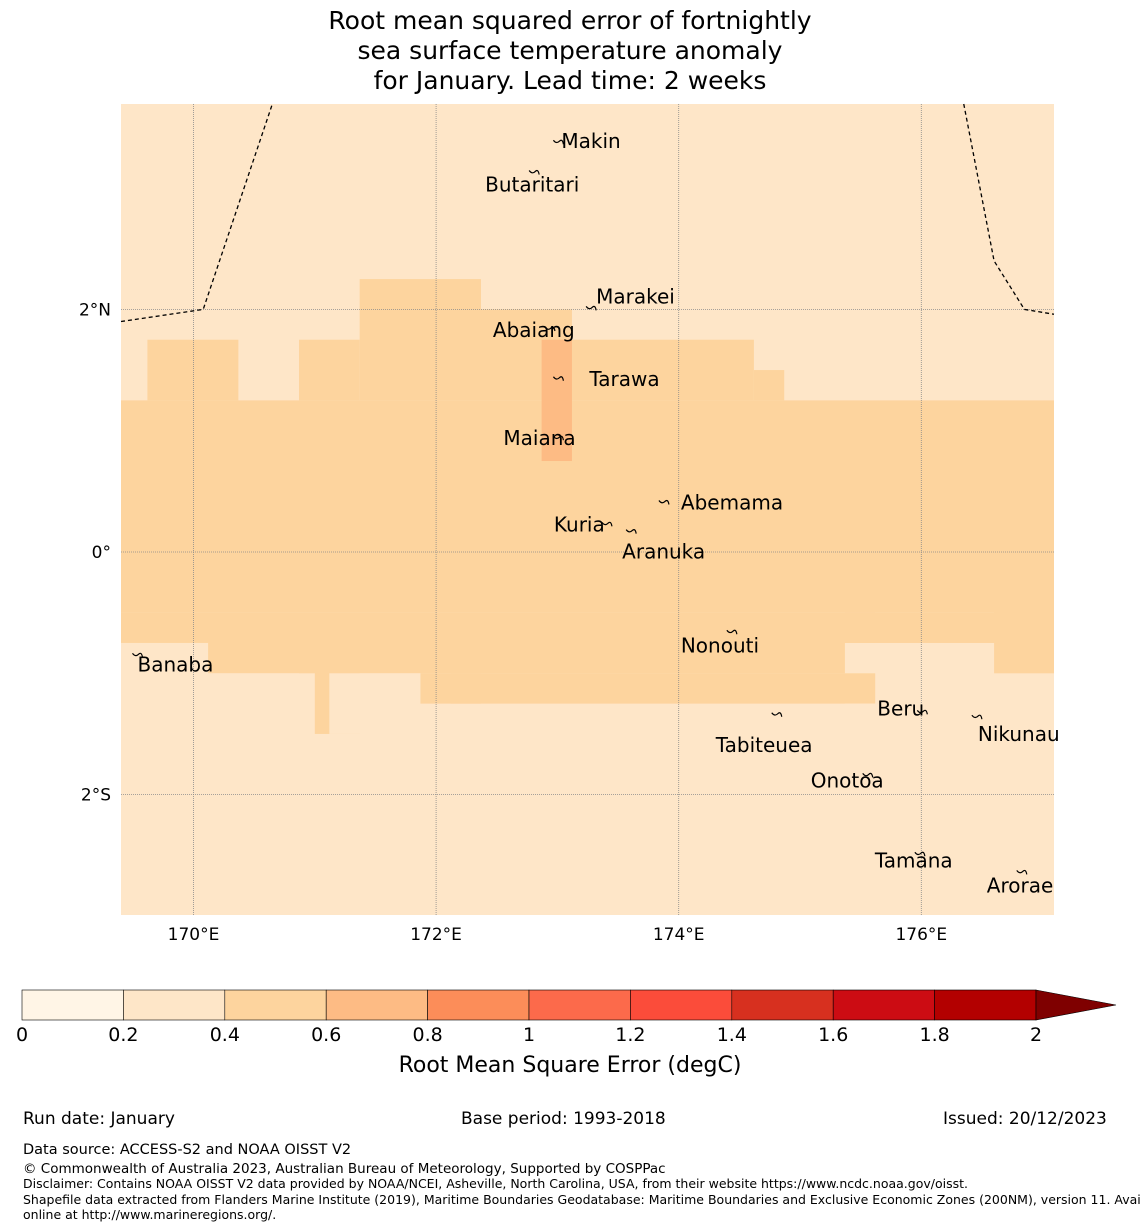 The height and width of the screenshot is (1230, 1140). I want to click on title-line-1: Root mean squared error of fortnightly, so click(570, 20).